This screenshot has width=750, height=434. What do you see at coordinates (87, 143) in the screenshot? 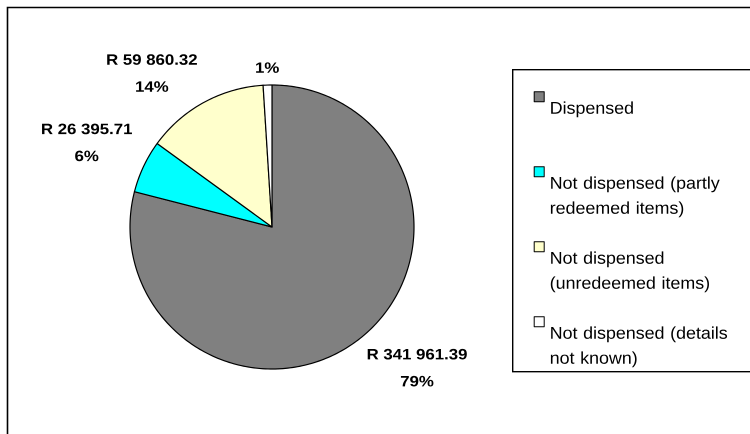
I see `data-label: R 26 395.71 6%` at bounding box center [87, 143].